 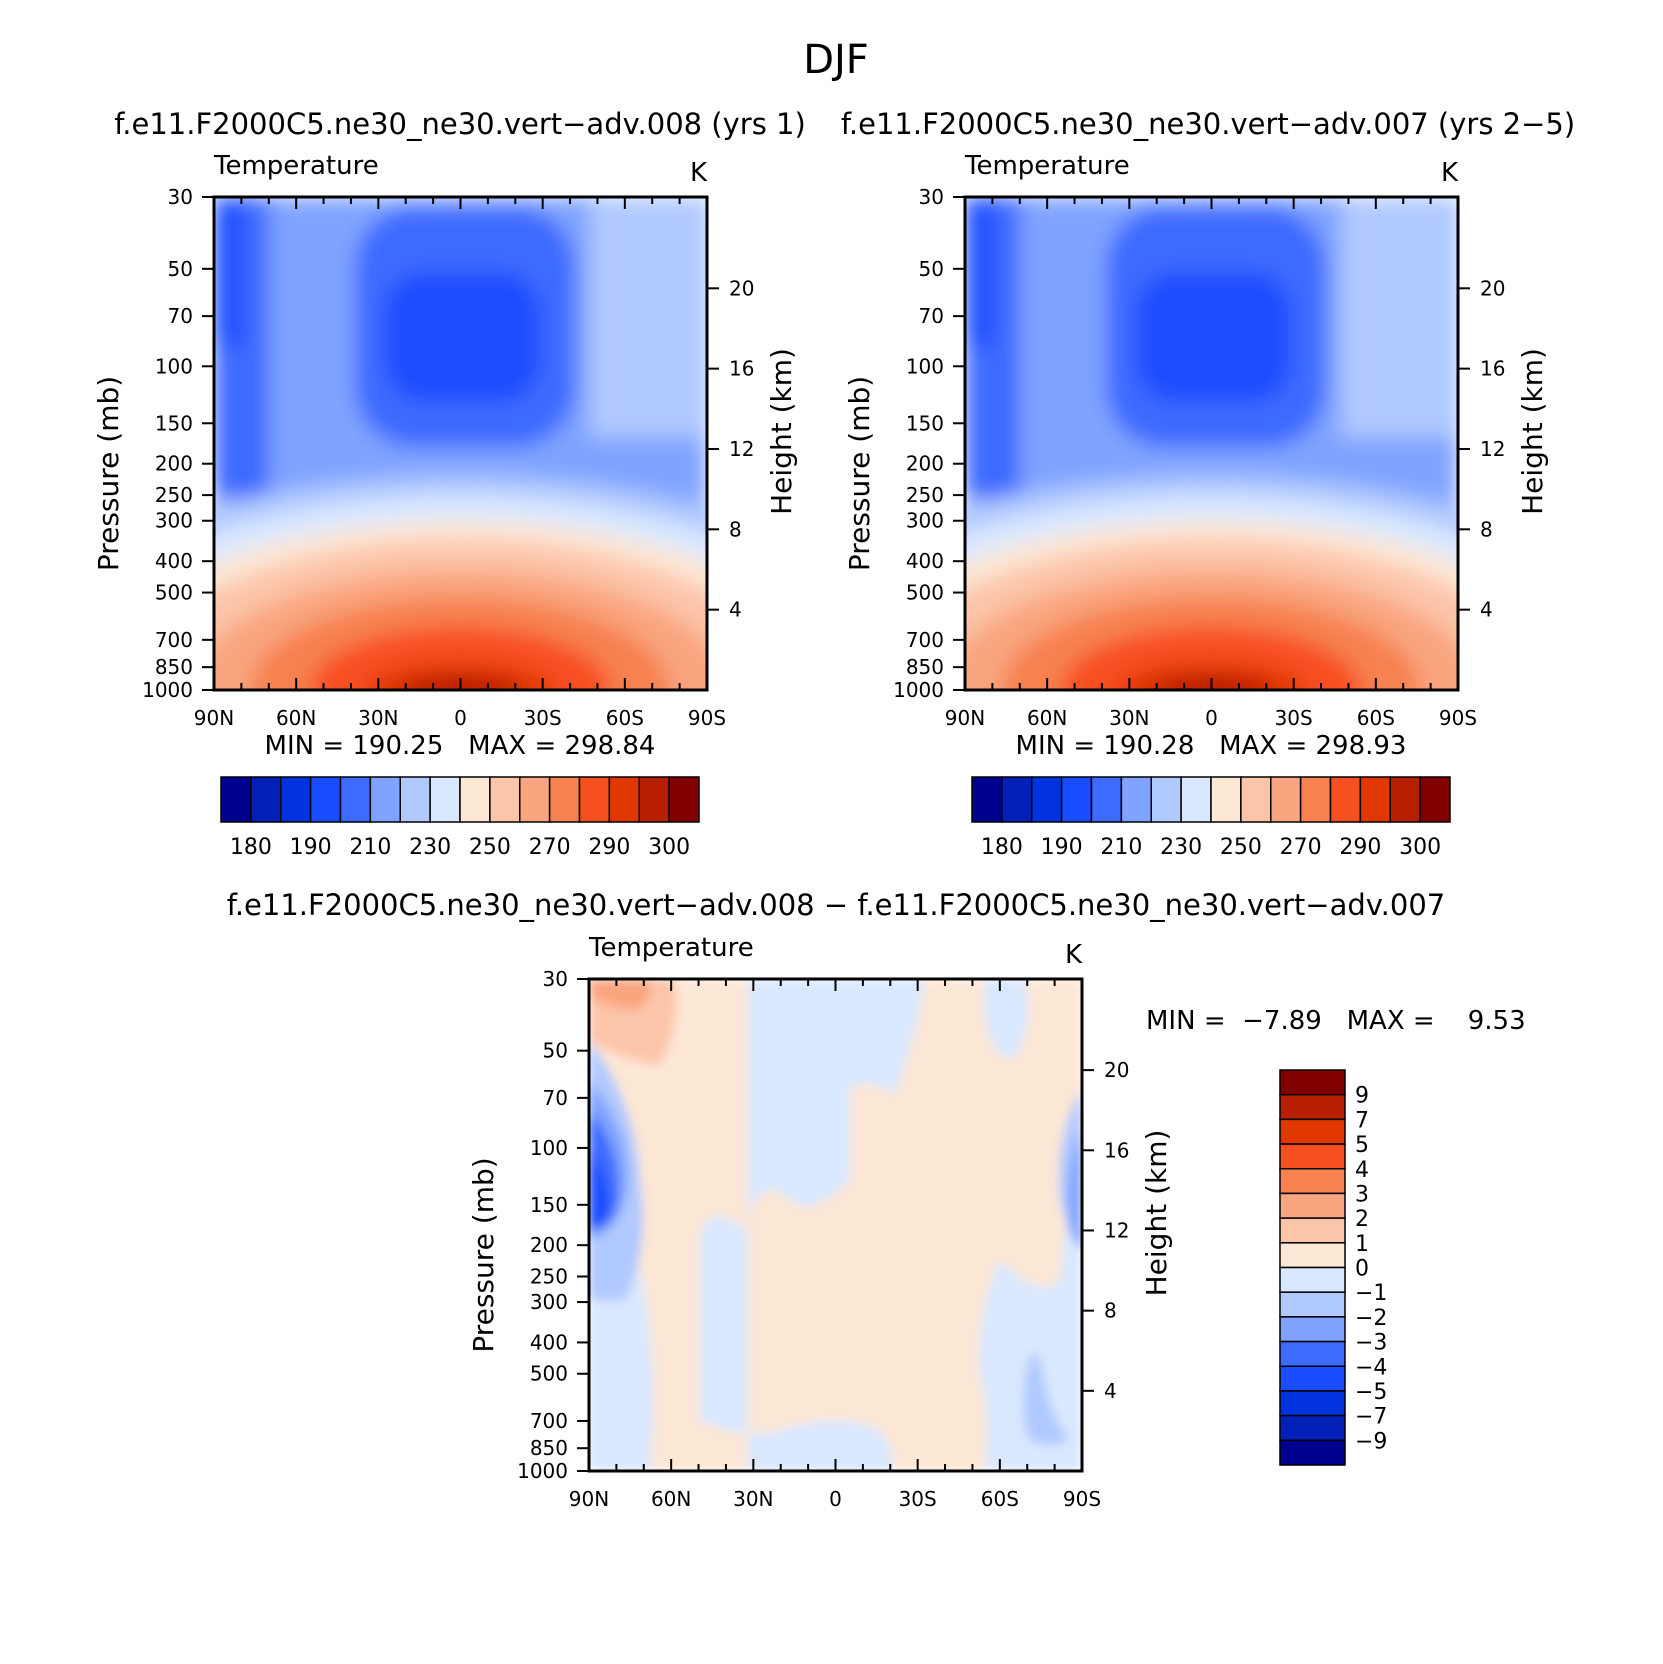 What do you see at coordinates (311, 847) in the screenshot?
I see `colorbar-label: 190` at bounding box center [311, 847].